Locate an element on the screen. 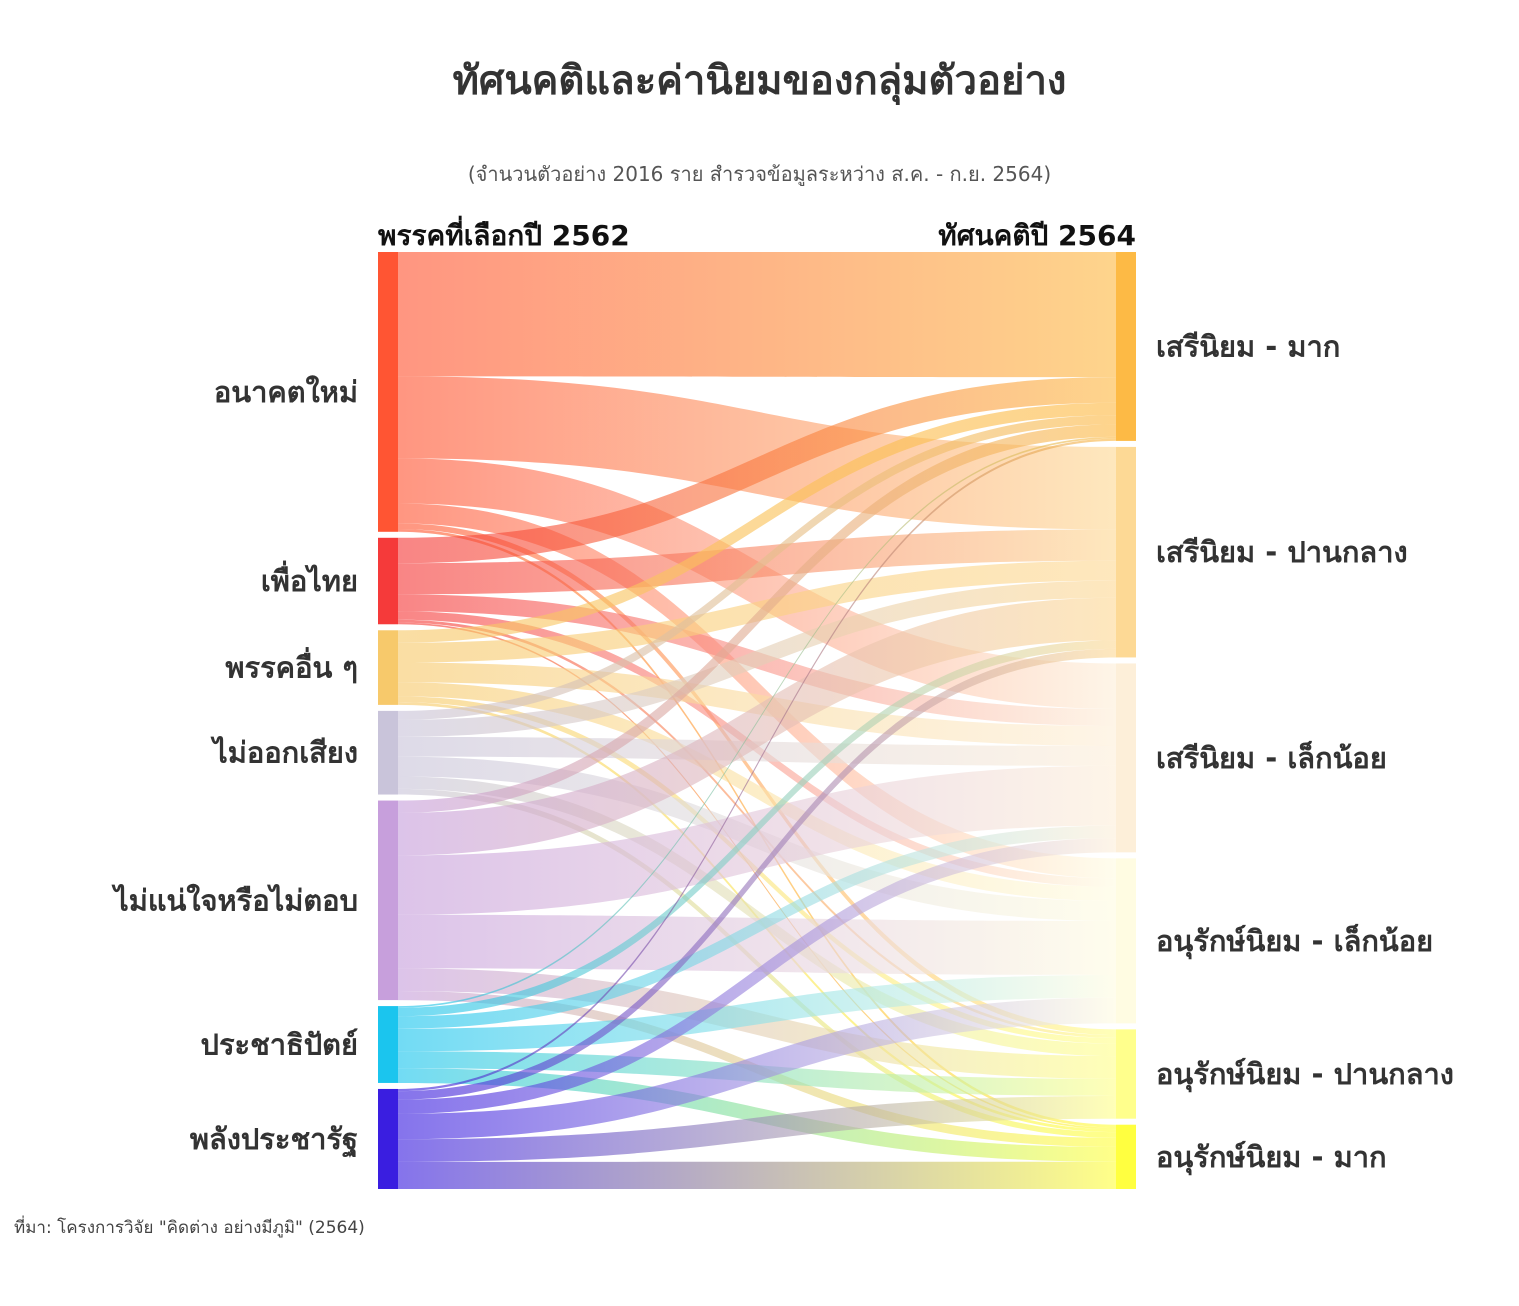  target-label-1: เสรีนิยม - ปานกลาง is located at coordinates (1282, 552).